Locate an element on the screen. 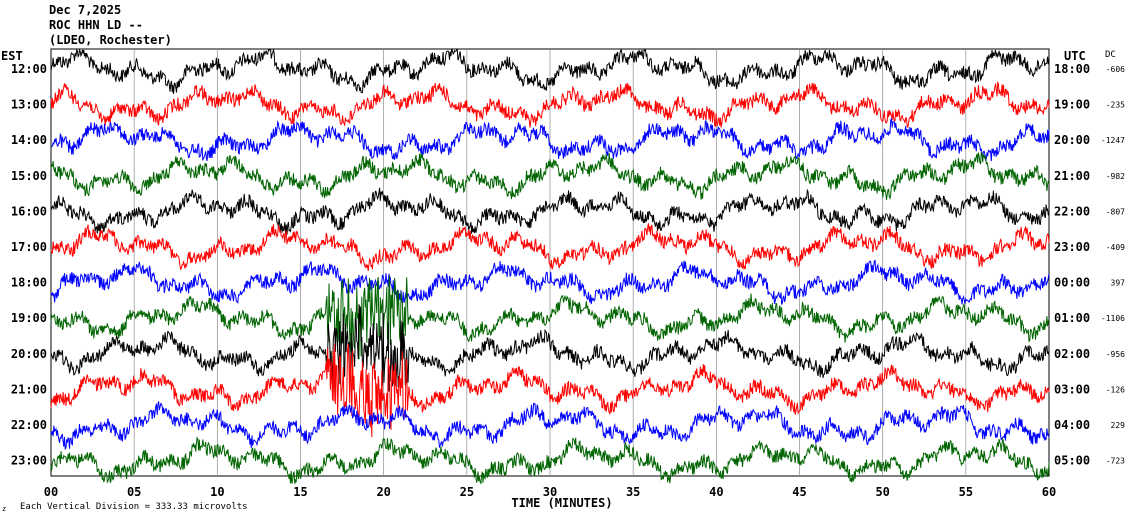 The image size is (1130, 519). x-tick-label: 25 is located at coordinates (467, 492).